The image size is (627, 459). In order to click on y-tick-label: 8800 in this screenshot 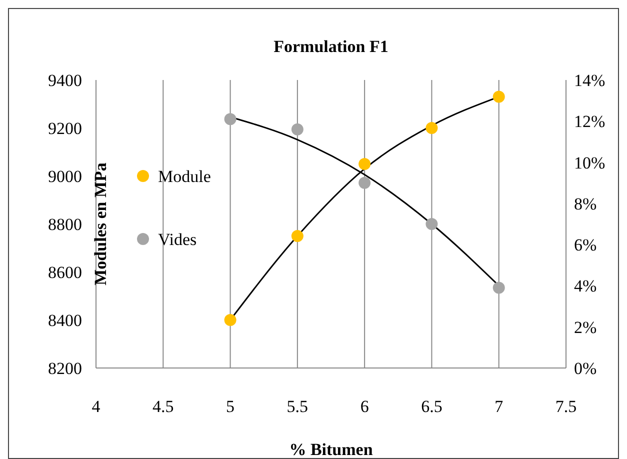, I will do `click(65, 224)`.